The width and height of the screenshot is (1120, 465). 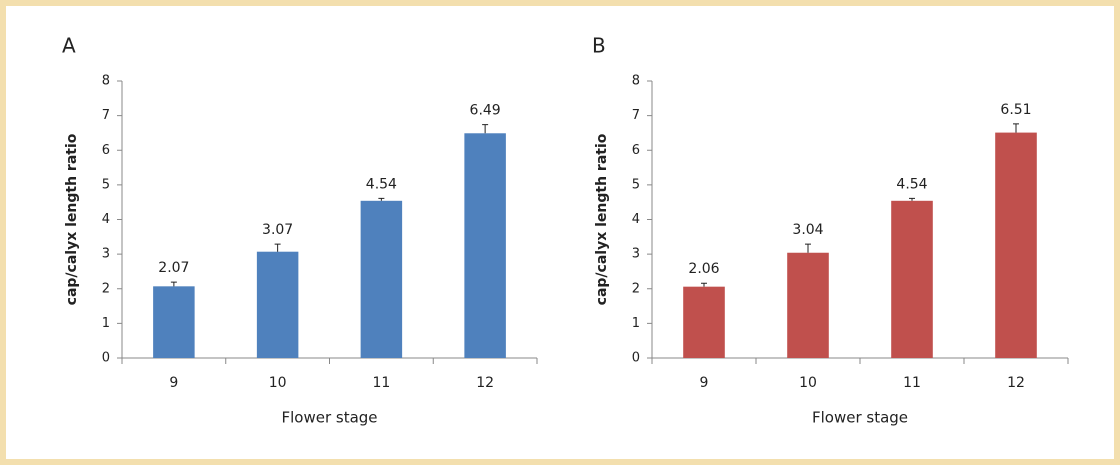 I want to click on data-label: 2.06, so click(x=703, y=269).